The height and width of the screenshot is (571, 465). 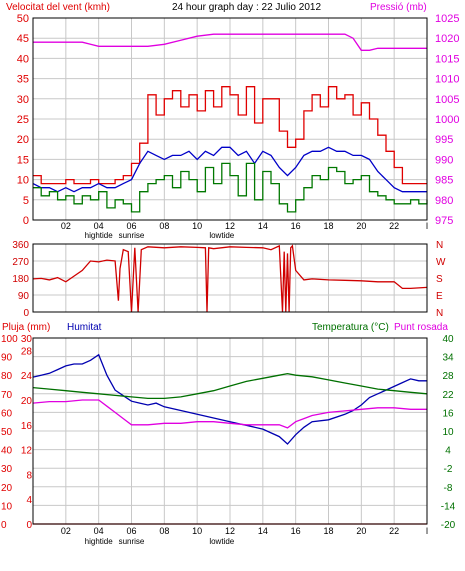 I want to click on temp-panel-xtick-label: 08, so click(x=164, y=531).